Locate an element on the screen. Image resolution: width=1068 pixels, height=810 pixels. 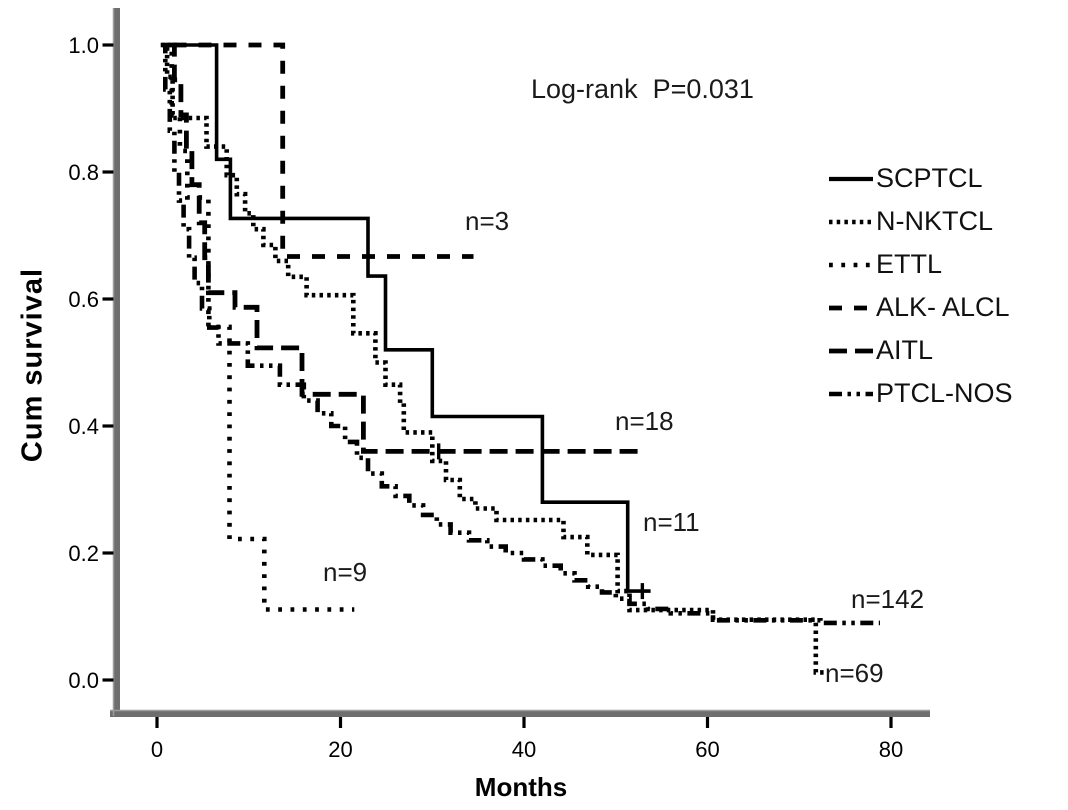
x-tick-label: 80 is located at coordinates (891, 749).